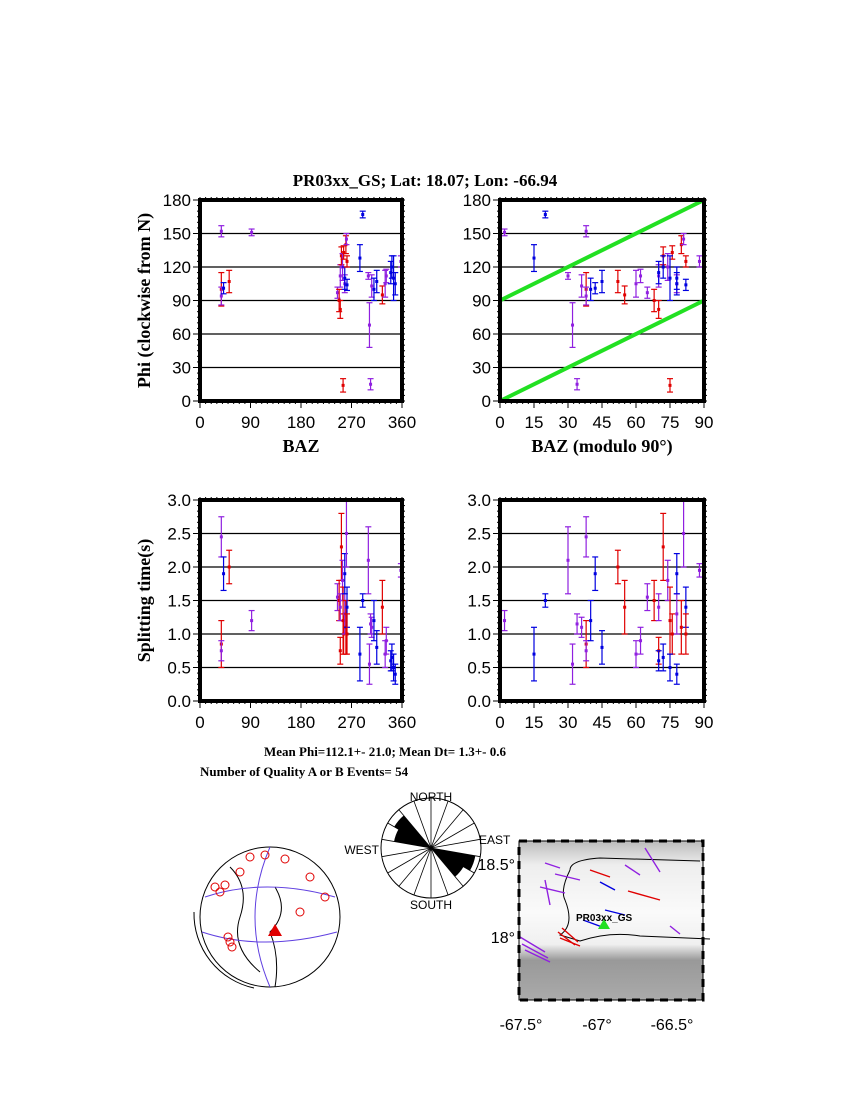 The width and height of the screenshot is (850, 1100). I want to click on figure-title: PR03xx_GS; Lat: 18.07; Lon: -66.94, so click(425, 180).